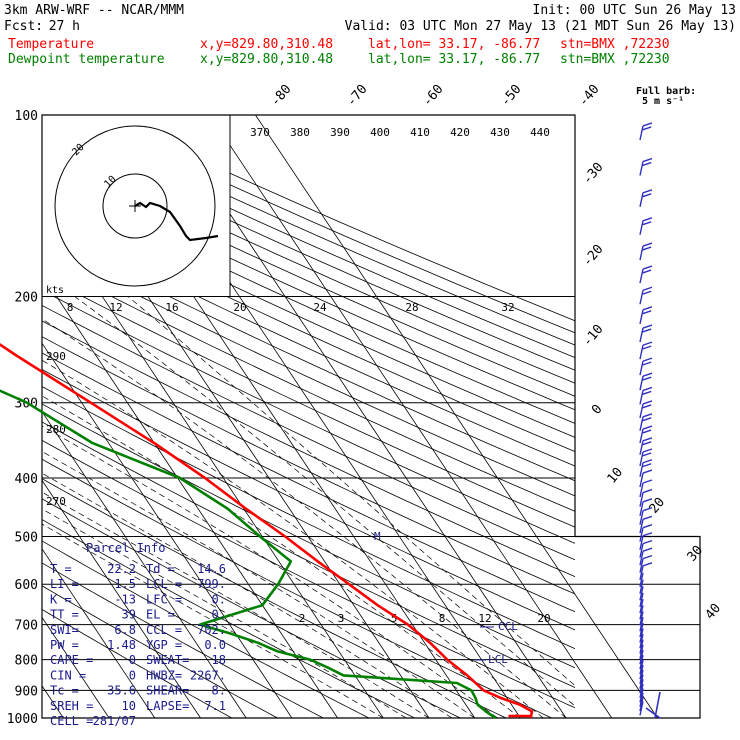  Describe the element at coordinates (56, 501) in the screenshot. I see `theta-label-left: 270` at that location.